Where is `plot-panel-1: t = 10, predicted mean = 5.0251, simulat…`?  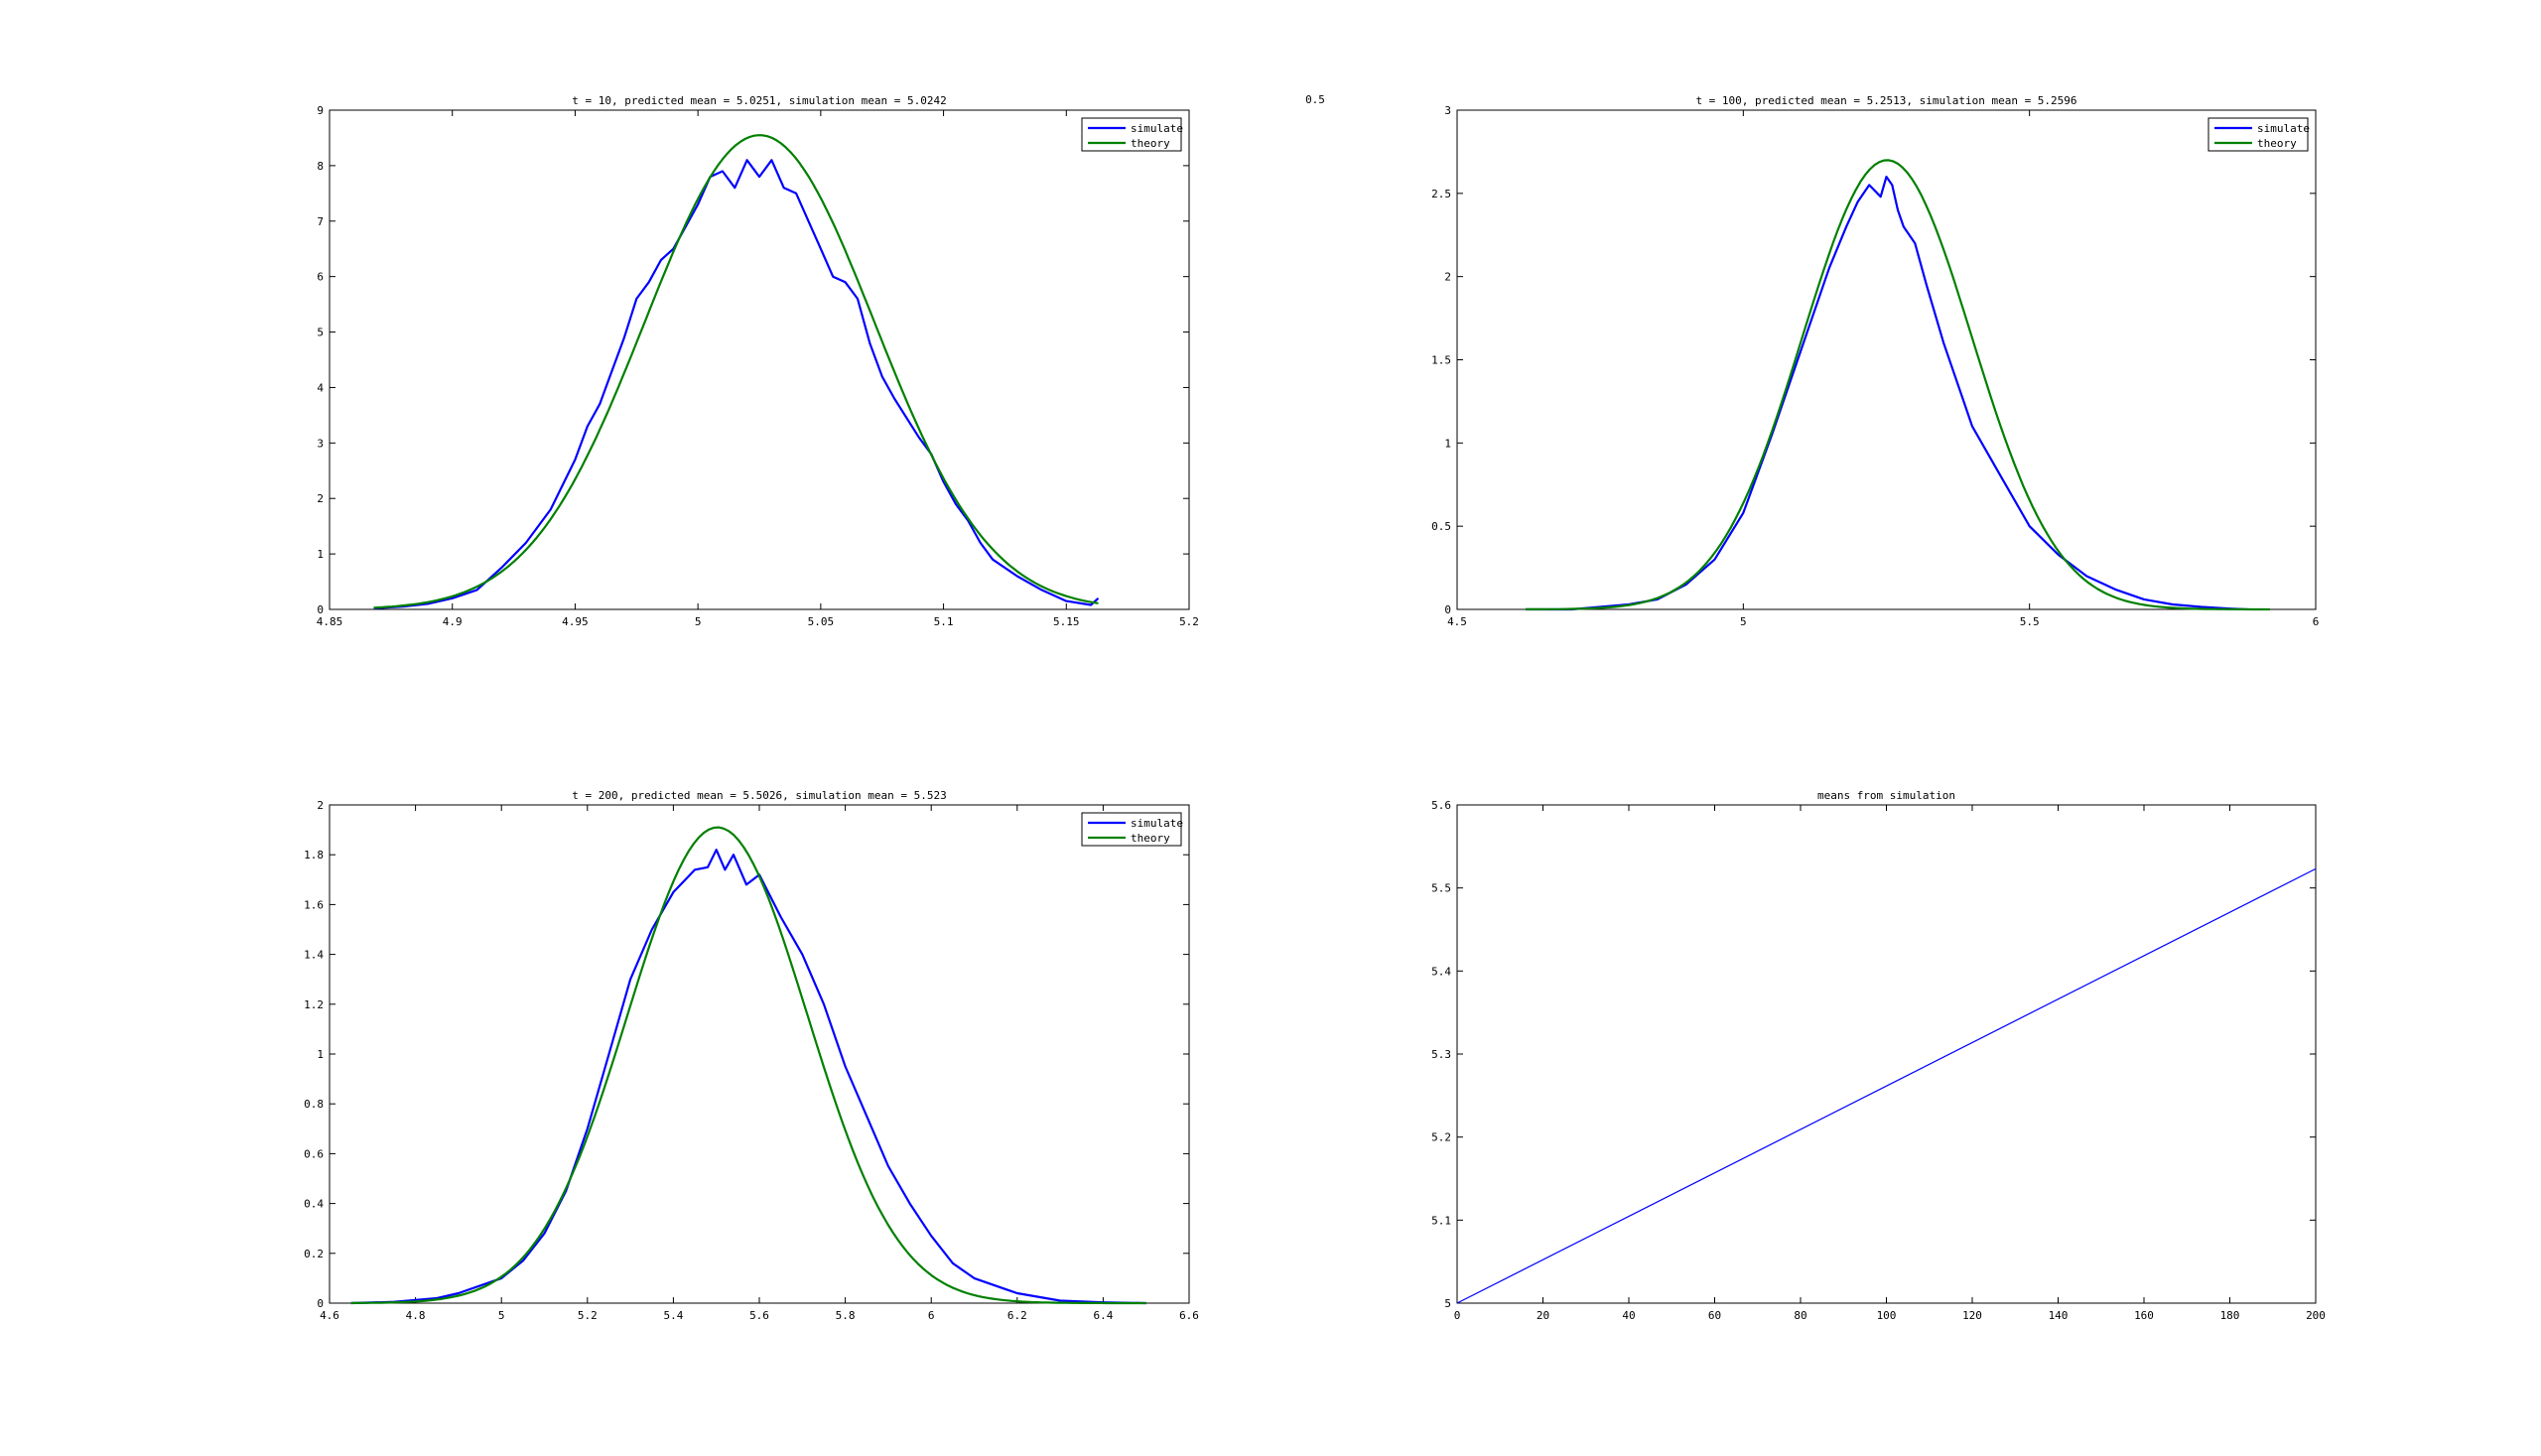 plot-panel-1: t = 10, predicted mean = 5.0251, simulat… is located at coordinates (758, 361).